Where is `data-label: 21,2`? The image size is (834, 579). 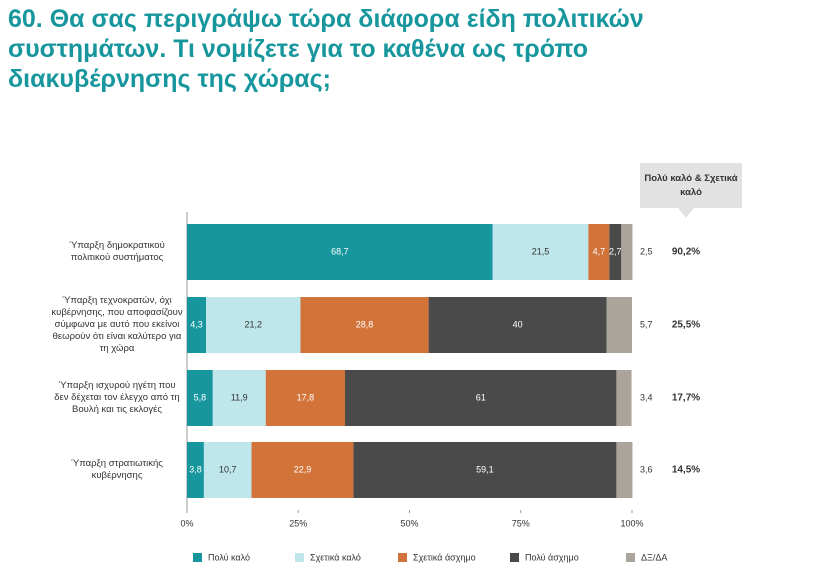
data-label: 21,2 is located at coordinates (254, 324).